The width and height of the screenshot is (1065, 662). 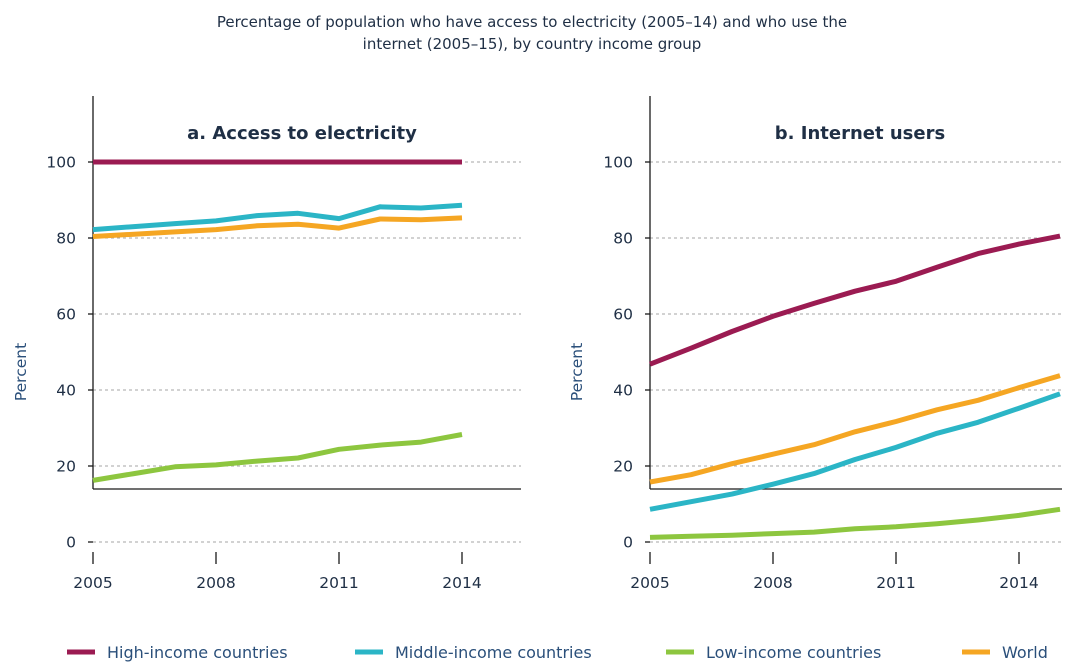 What do you see at coordinates (860, 133) in the screenshot?
I see `panel-title: b. Internet users` at bounding box center [860, 133].